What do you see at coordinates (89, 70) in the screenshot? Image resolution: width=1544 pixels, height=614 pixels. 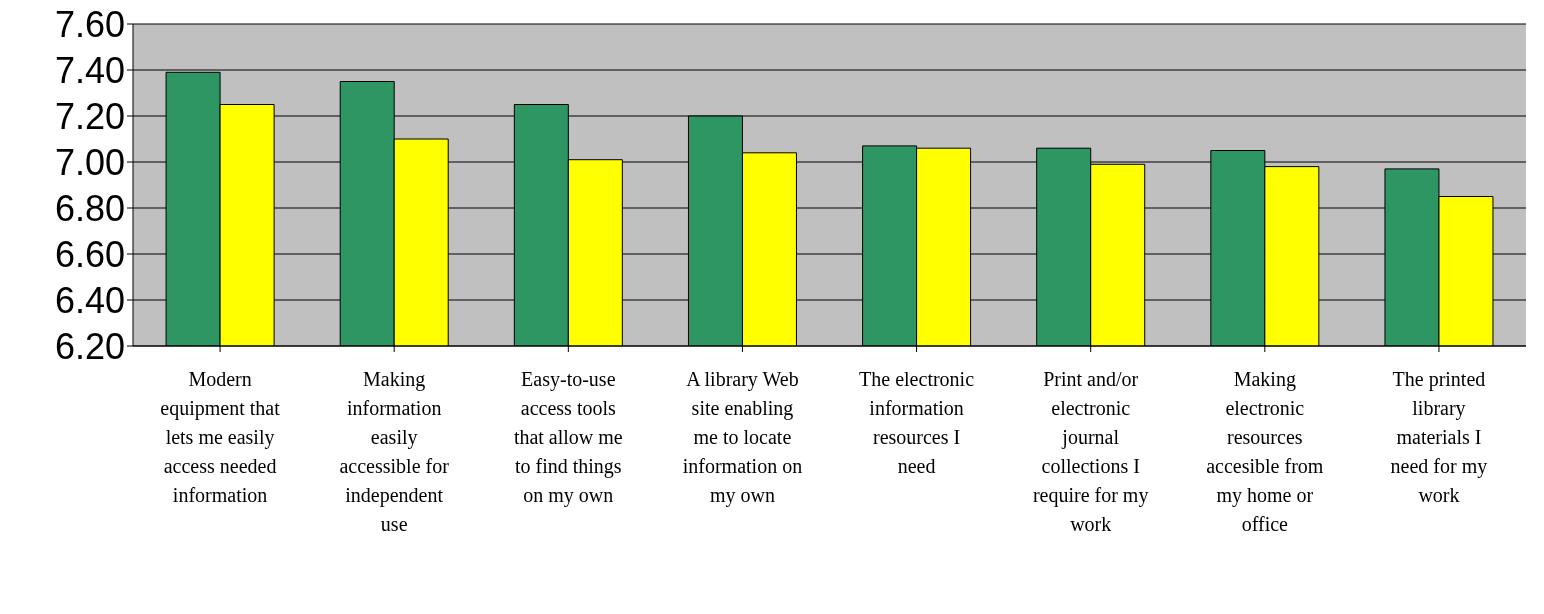 I see `y-tick-label: 7.40` at bounding box center [89, 70].